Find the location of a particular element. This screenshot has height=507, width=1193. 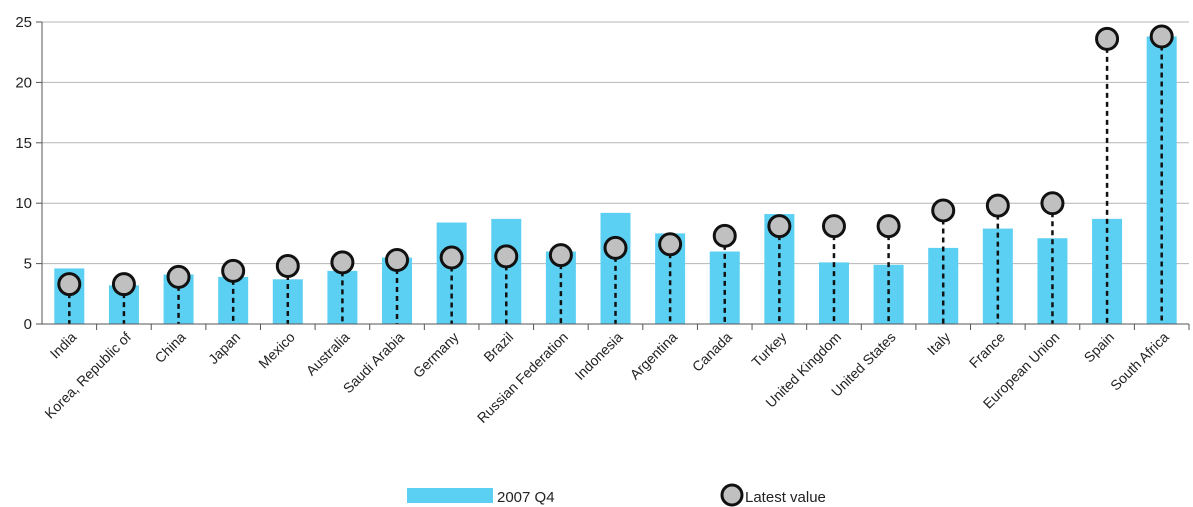

legend: 2007 Q4 Latest value is located at coordinates (616, 495).